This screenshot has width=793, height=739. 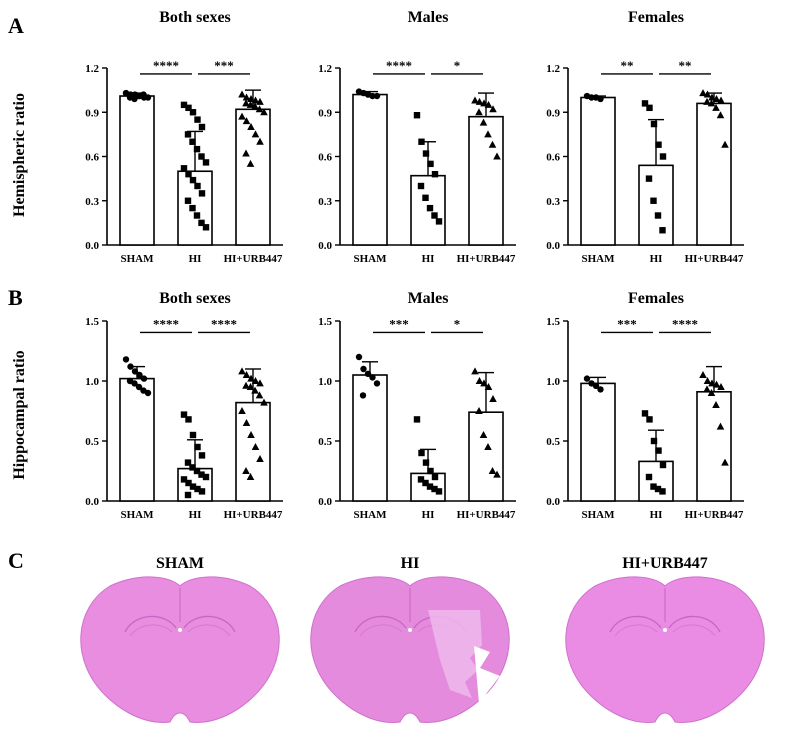 What do you see at coordinates (627, 65) in the screenshot?
I see `significance-label: **` at bounding box center [627, 65].